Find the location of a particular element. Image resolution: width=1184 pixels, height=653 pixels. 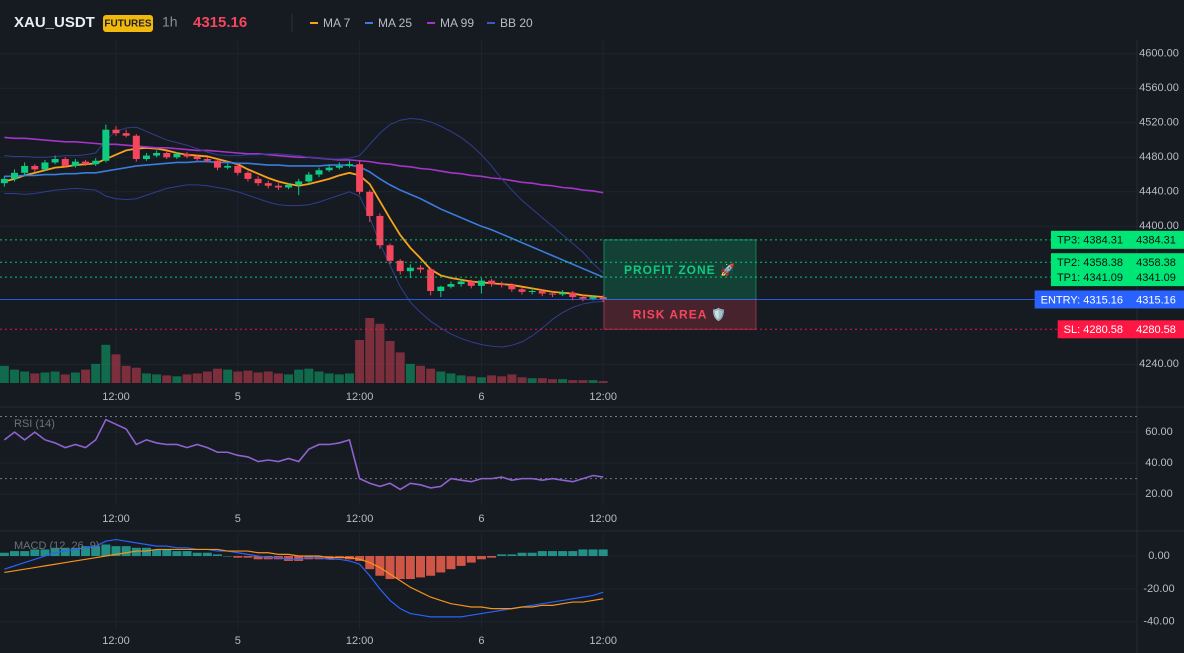

level-value: 4280.58 is located at coordinates (1156, 330).